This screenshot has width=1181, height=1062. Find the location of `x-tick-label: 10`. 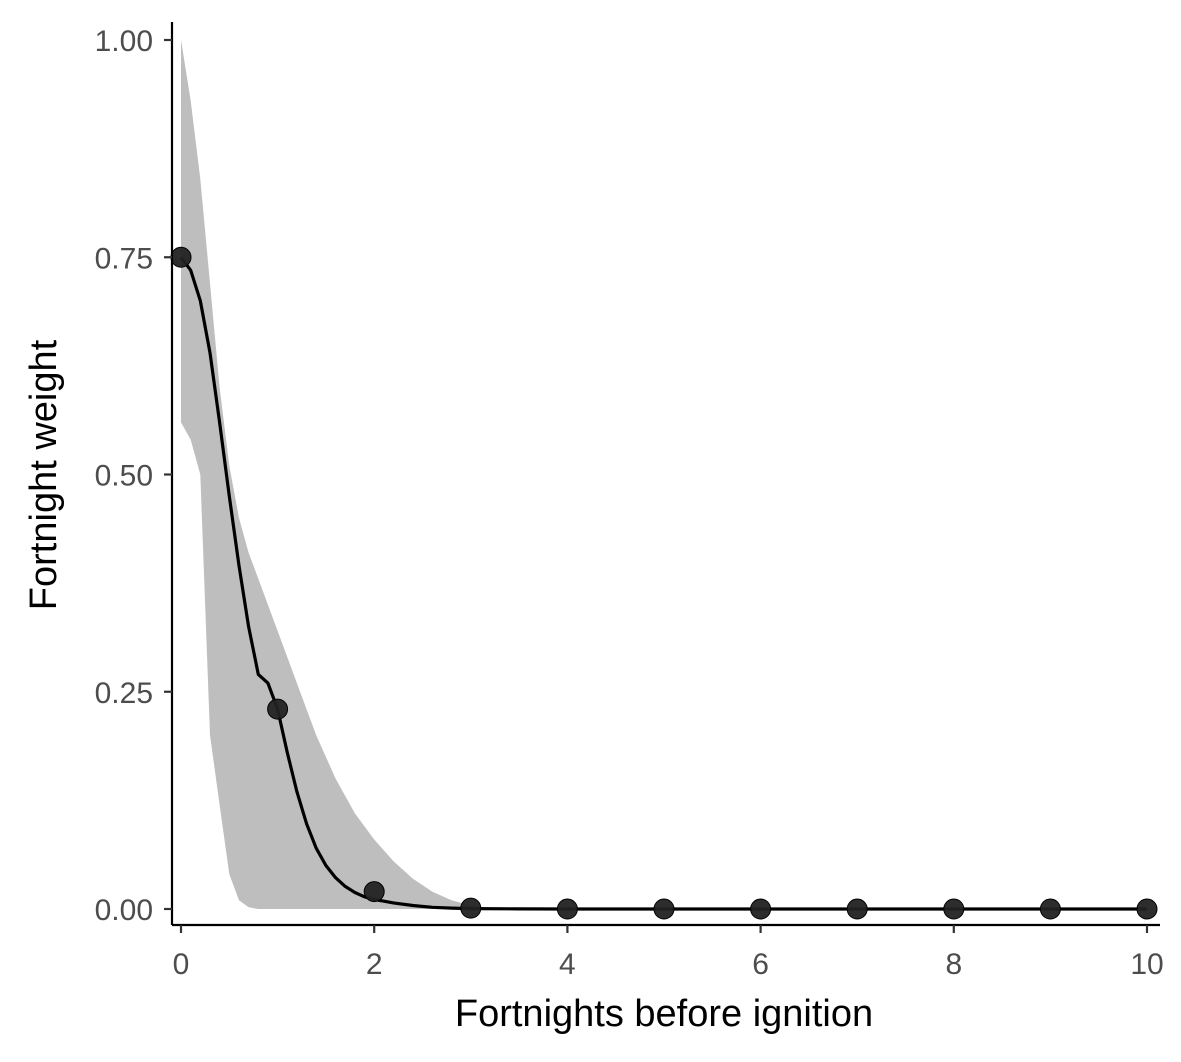

x-tick-label: 10 is located at coordinates (1146, 964).